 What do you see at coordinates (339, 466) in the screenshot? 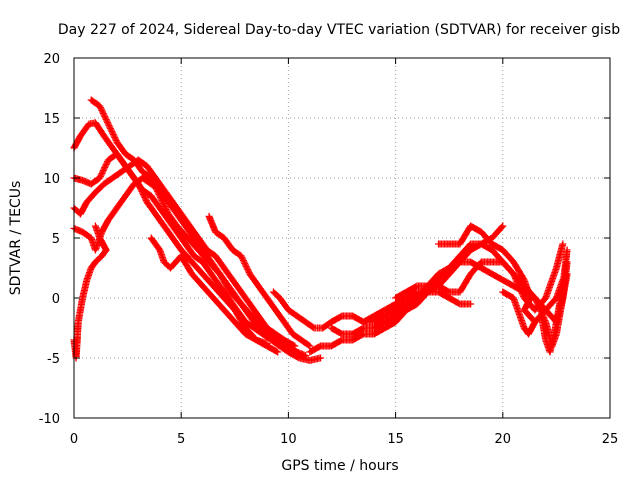
I see `x-axis-title: GPS time / hours` at bounding box center [339, 466].